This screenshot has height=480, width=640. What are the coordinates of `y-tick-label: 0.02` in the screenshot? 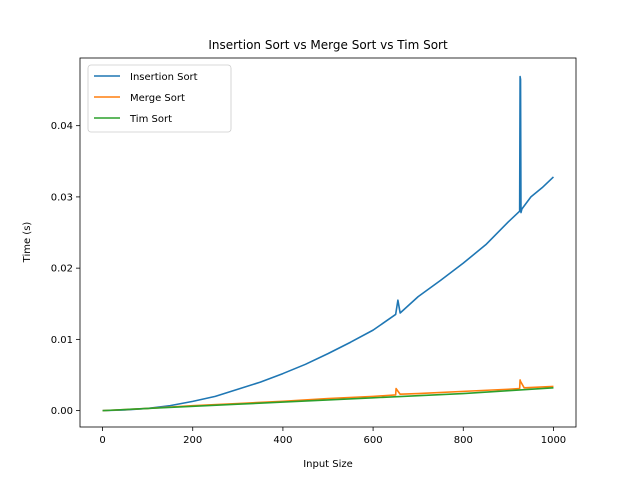 It's located at (62, 269).